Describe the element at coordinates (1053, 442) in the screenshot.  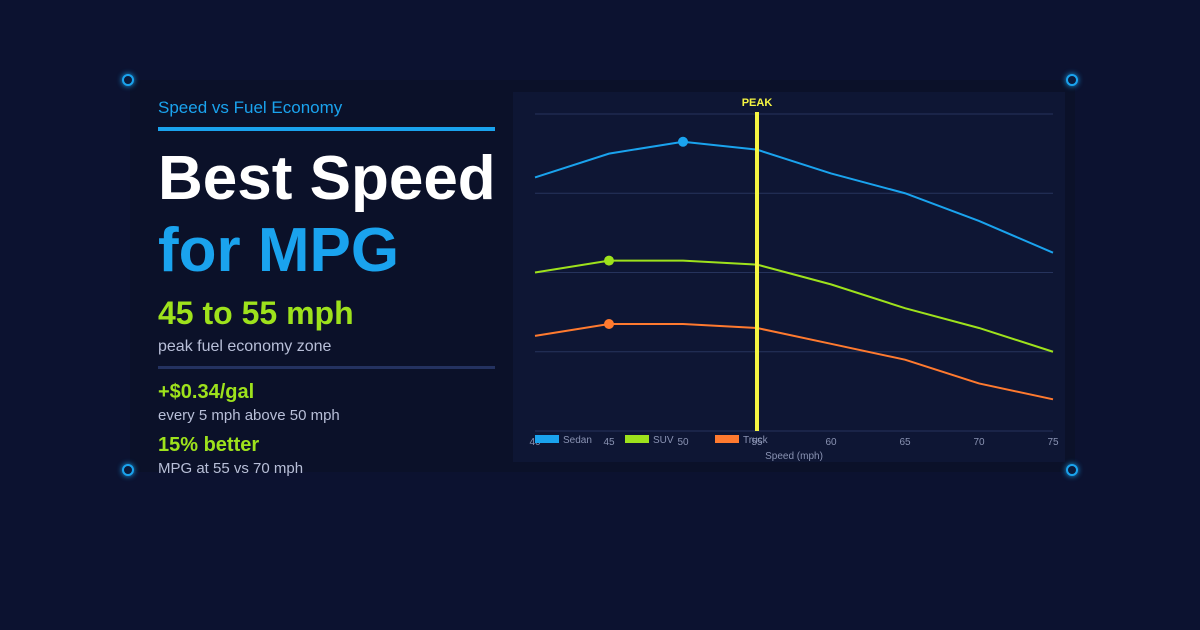
I see `x-tick-label: 75` at that location.